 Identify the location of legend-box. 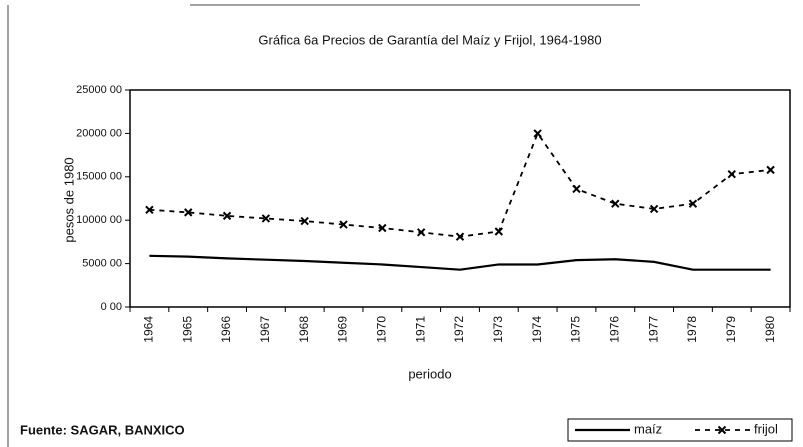
(680, 430).